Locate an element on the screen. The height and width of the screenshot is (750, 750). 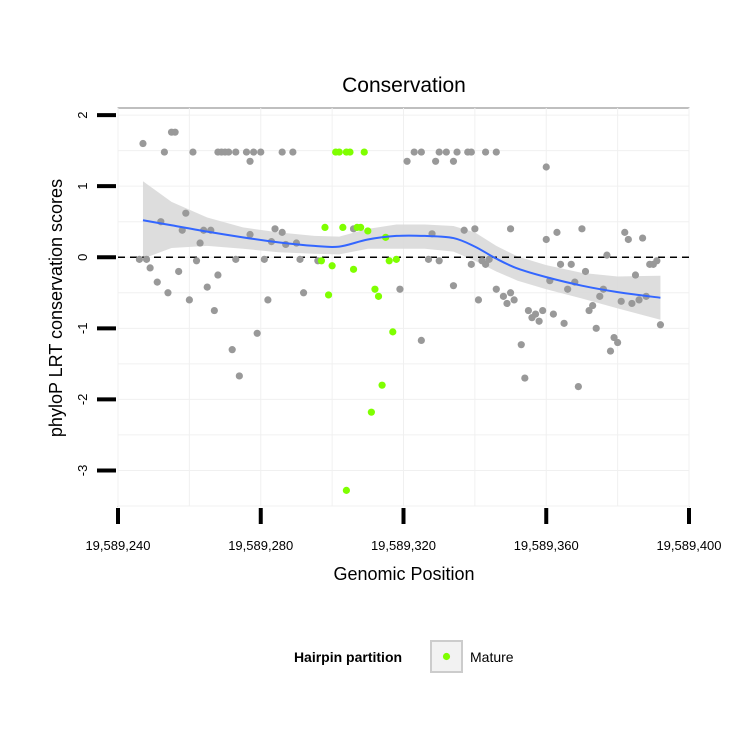
x-axis-title: Genomic Position is located at coordinates (403, 574).